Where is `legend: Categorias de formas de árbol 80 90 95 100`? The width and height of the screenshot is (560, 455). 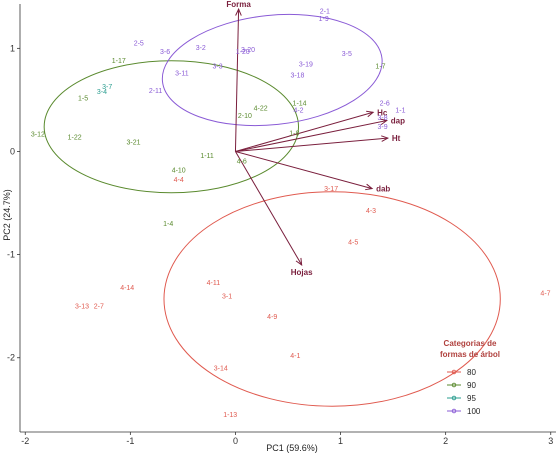 legend: Categorias de formas de árbol 80 90 95 100 is located at coordinates (470, 377).